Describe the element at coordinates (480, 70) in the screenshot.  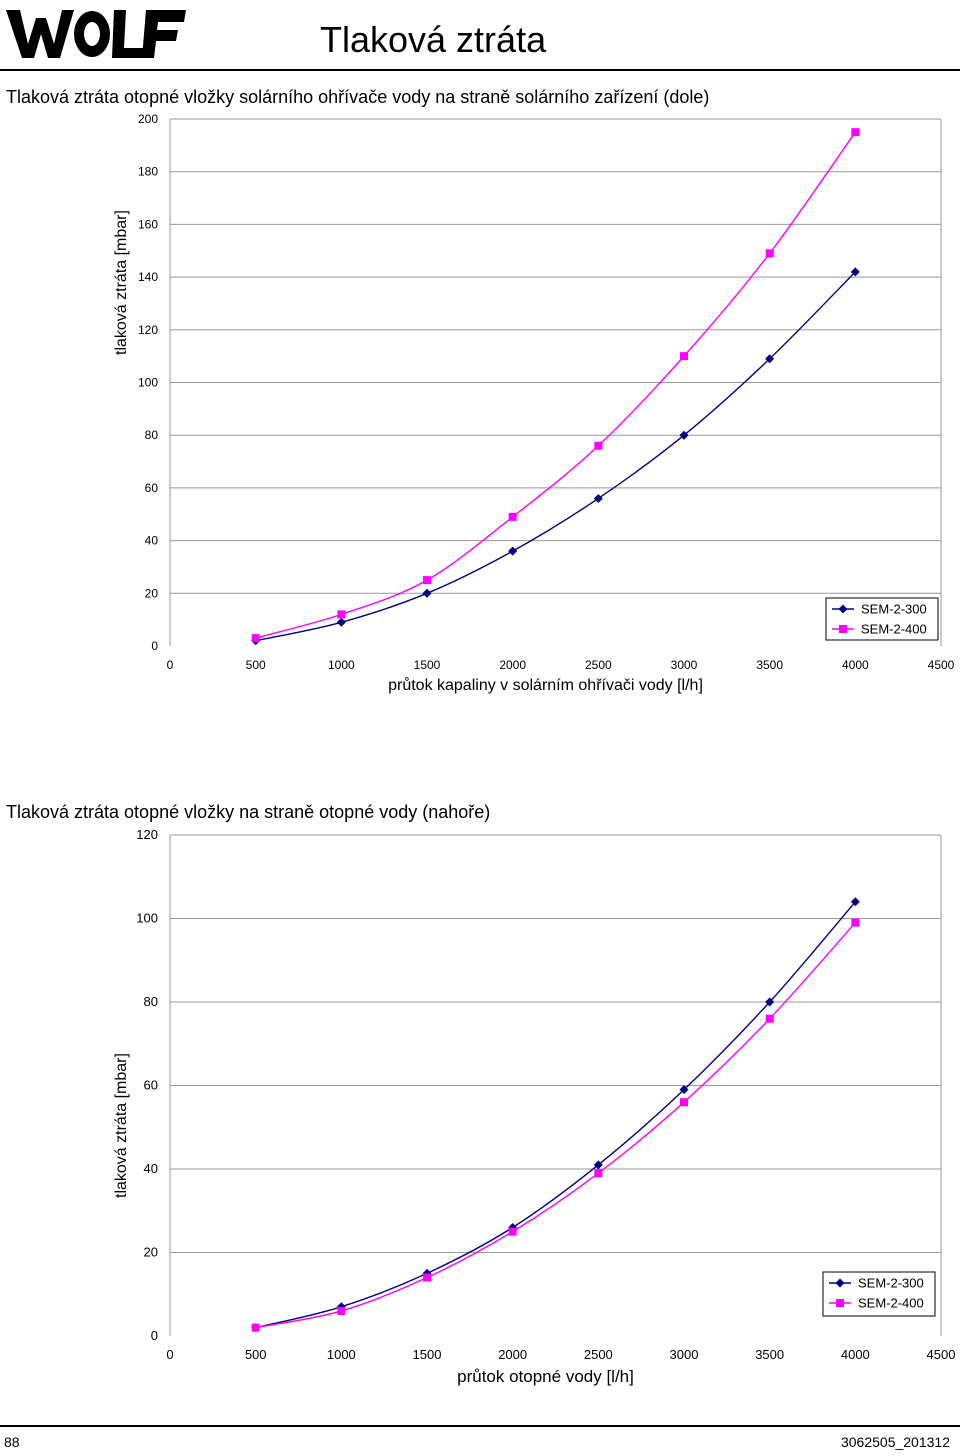
I see `header-rule` at that location.